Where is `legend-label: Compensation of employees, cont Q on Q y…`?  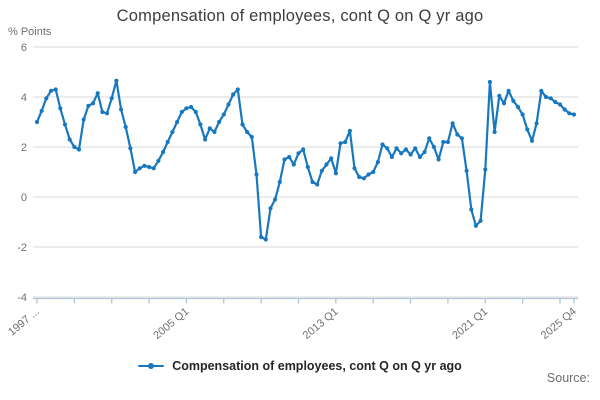
legend-label: Compensation of employees, cont Q on Q y… is located at coordinates (317, 366).